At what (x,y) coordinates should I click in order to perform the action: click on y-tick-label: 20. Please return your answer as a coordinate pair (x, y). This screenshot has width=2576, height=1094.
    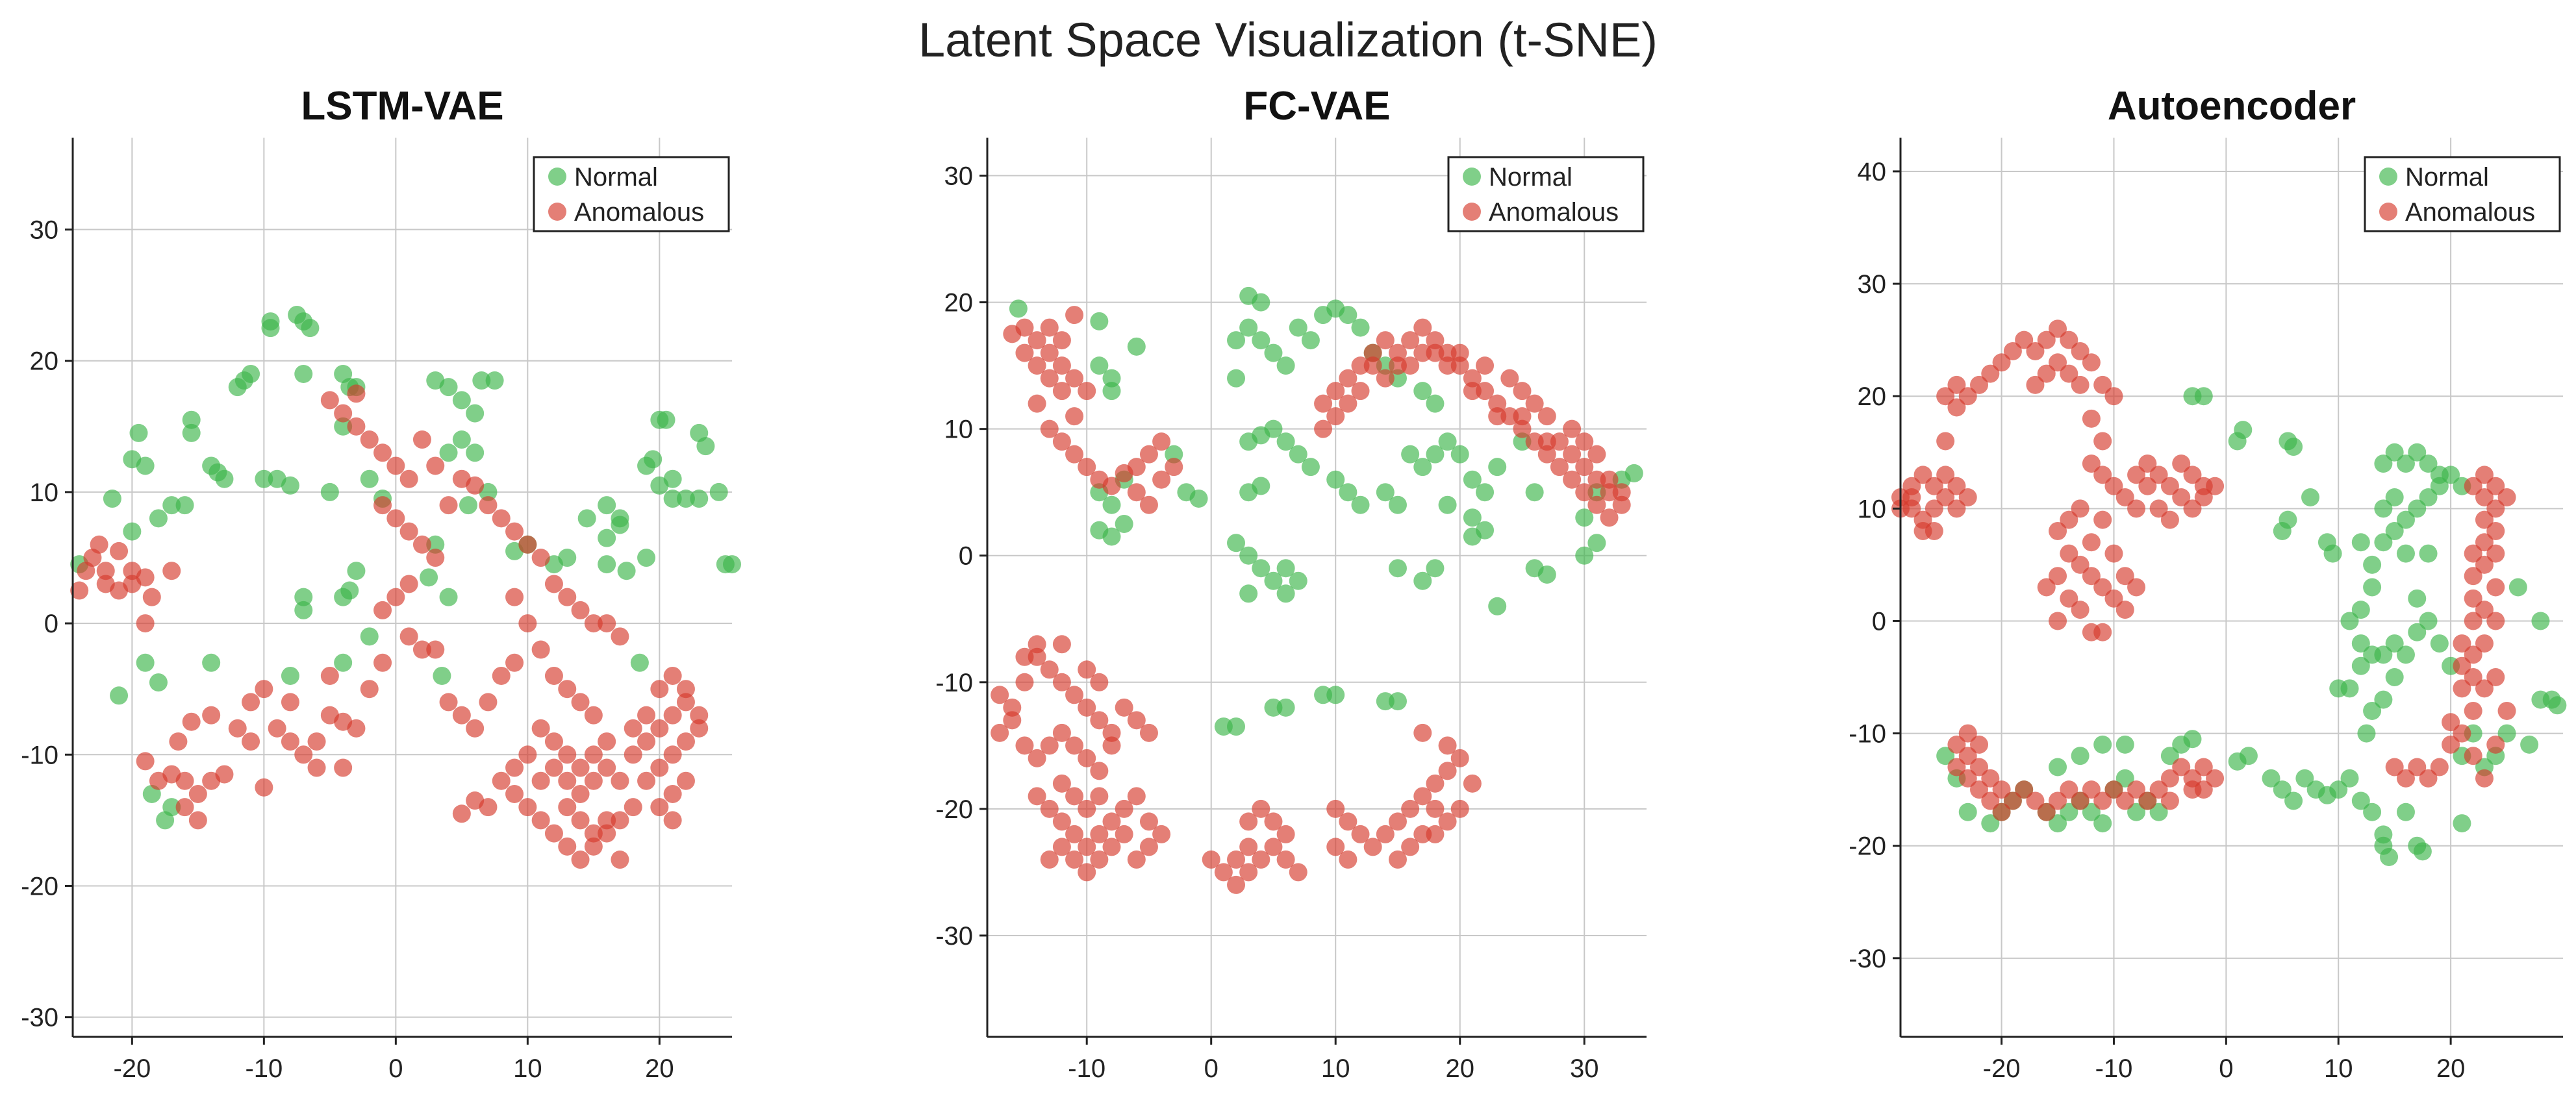
    Looking at the image, I should click on (1872, 396).